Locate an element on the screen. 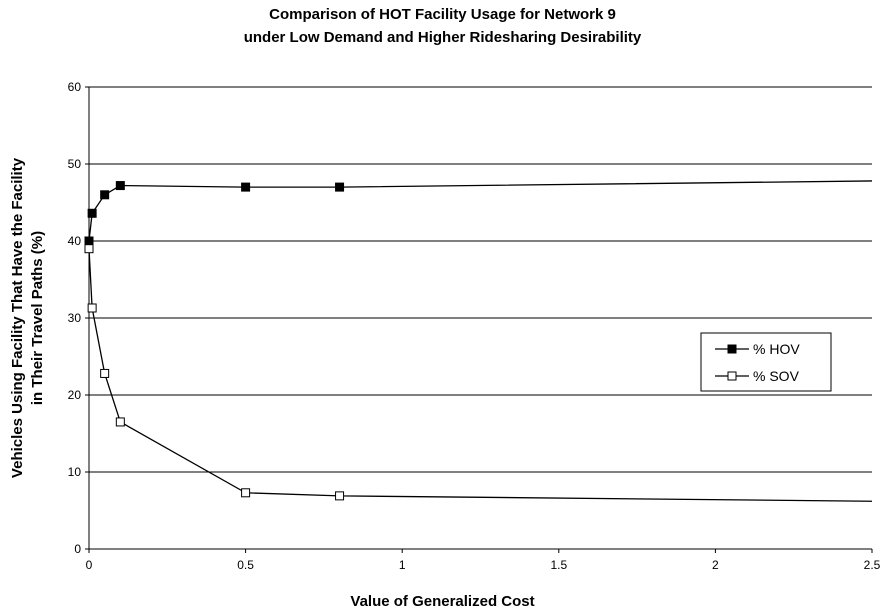 The width and height of the screenshot is (885, 613). y-tick-label: 10 is located at coordinates (75, 472).